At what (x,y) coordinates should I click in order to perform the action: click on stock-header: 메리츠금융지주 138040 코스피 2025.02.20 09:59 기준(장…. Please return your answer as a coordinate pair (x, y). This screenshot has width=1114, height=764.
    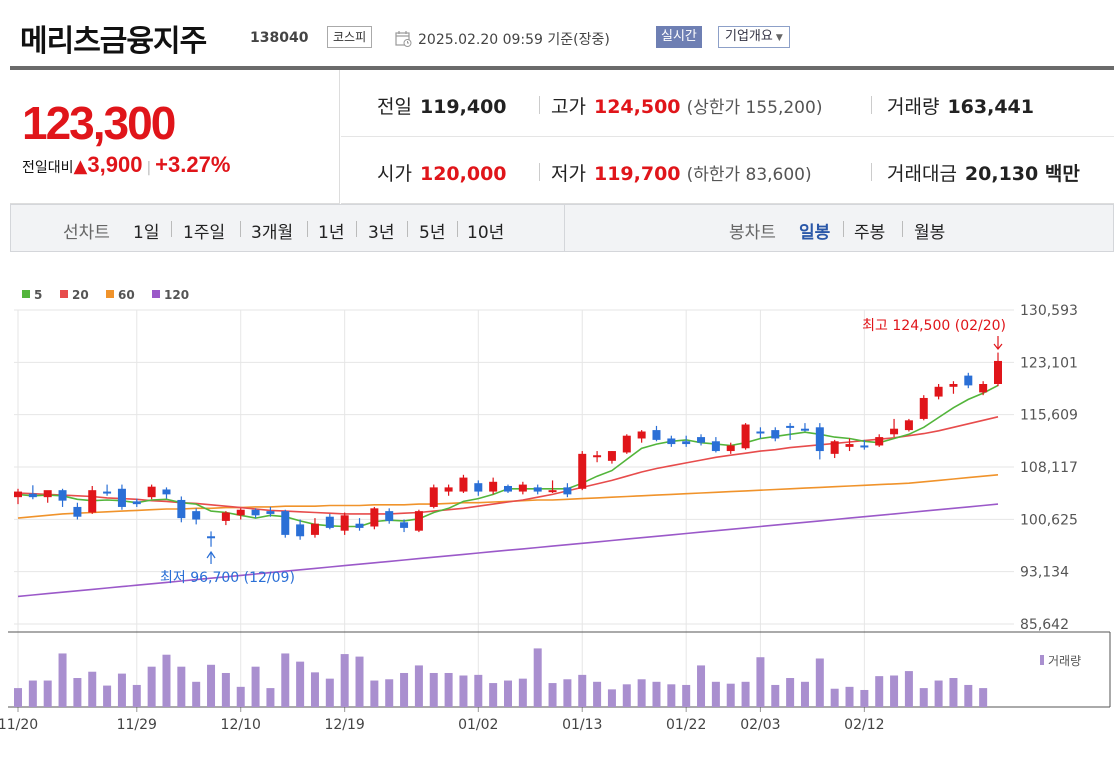
    Looking at the image, I should click on (557, 33).